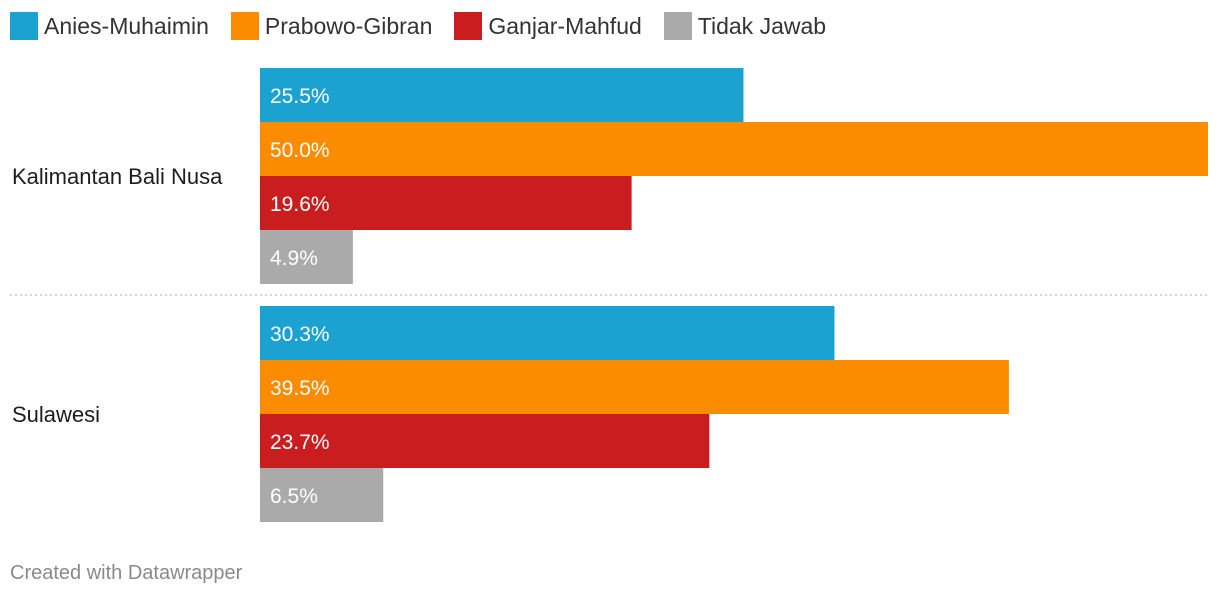 The height and width of the screenshot is (600, 1220). I want to click on legend-swatch-tidak-jawab, so click(677, 26).